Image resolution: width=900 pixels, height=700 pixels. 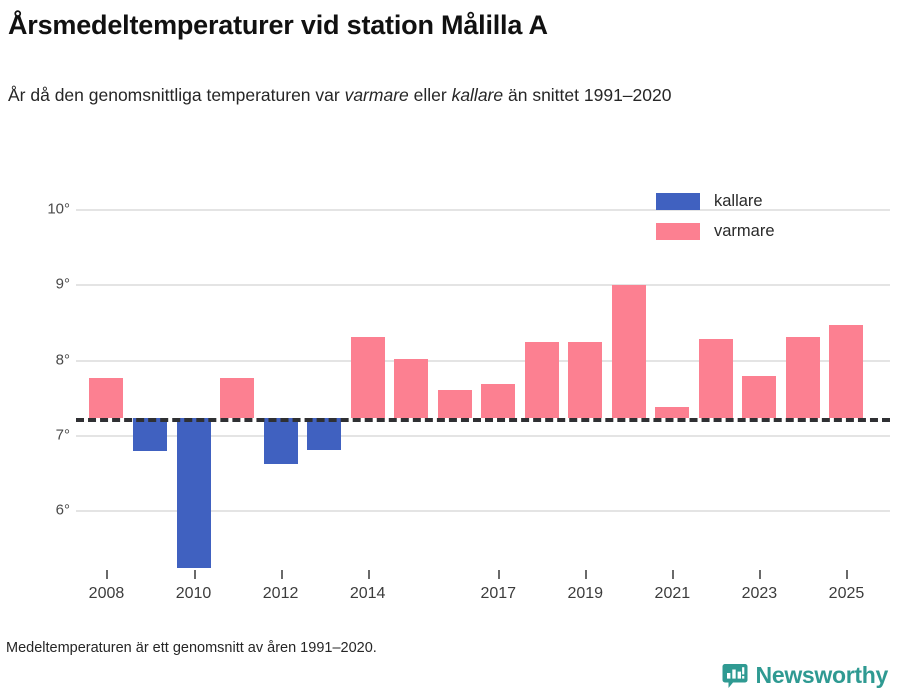 I want to click on average-reference-line, so click(x=483, y=420).